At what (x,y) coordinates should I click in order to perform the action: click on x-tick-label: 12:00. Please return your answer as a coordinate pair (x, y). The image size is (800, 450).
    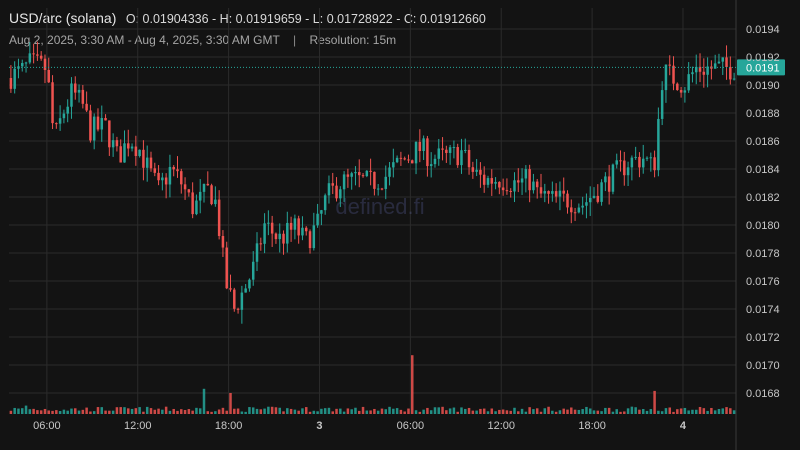
    Looking at the image, I should click on (138, 426).